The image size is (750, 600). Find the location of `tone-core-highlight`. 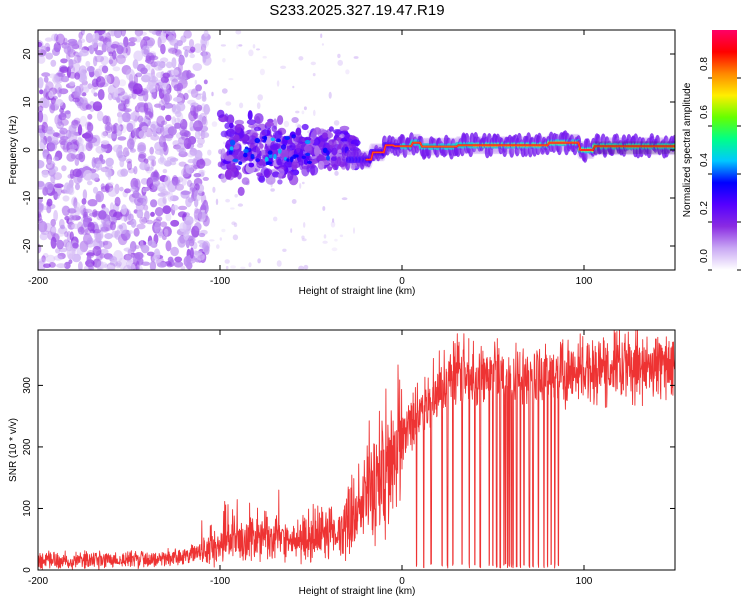

tone-core-highlight is located at coordinates (520, 151).